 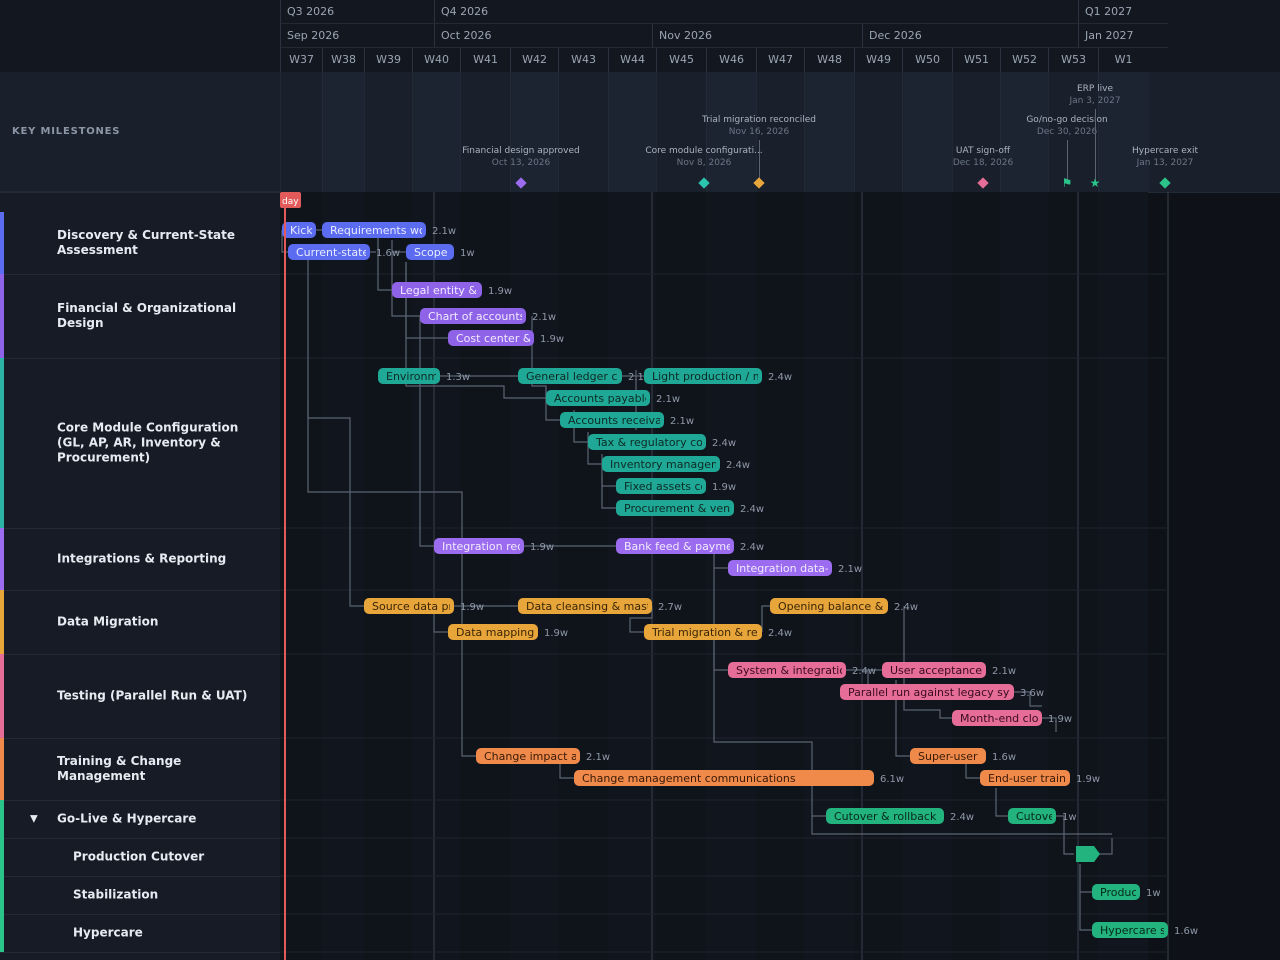 What do you see at coordinates (1060, 719) in the screenshot?
I see `task-duration: 1.9w` at bounding box center [1060, 719].